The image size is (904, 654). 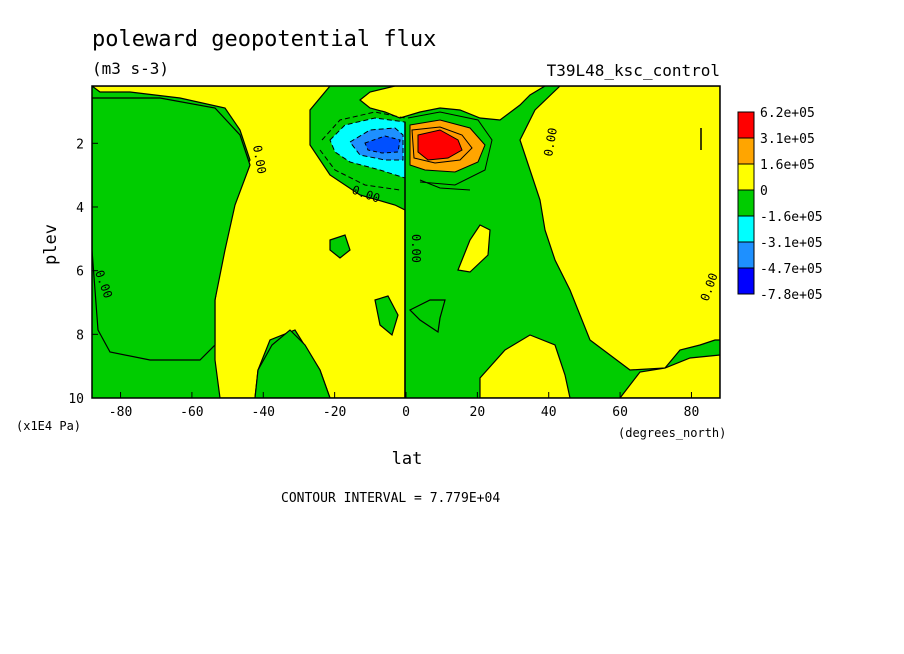 What do you see at coordinates (787, 165) in the screenshot?
I see `colorbar-label: 1.6e+05` at bounding box center [787, 165].